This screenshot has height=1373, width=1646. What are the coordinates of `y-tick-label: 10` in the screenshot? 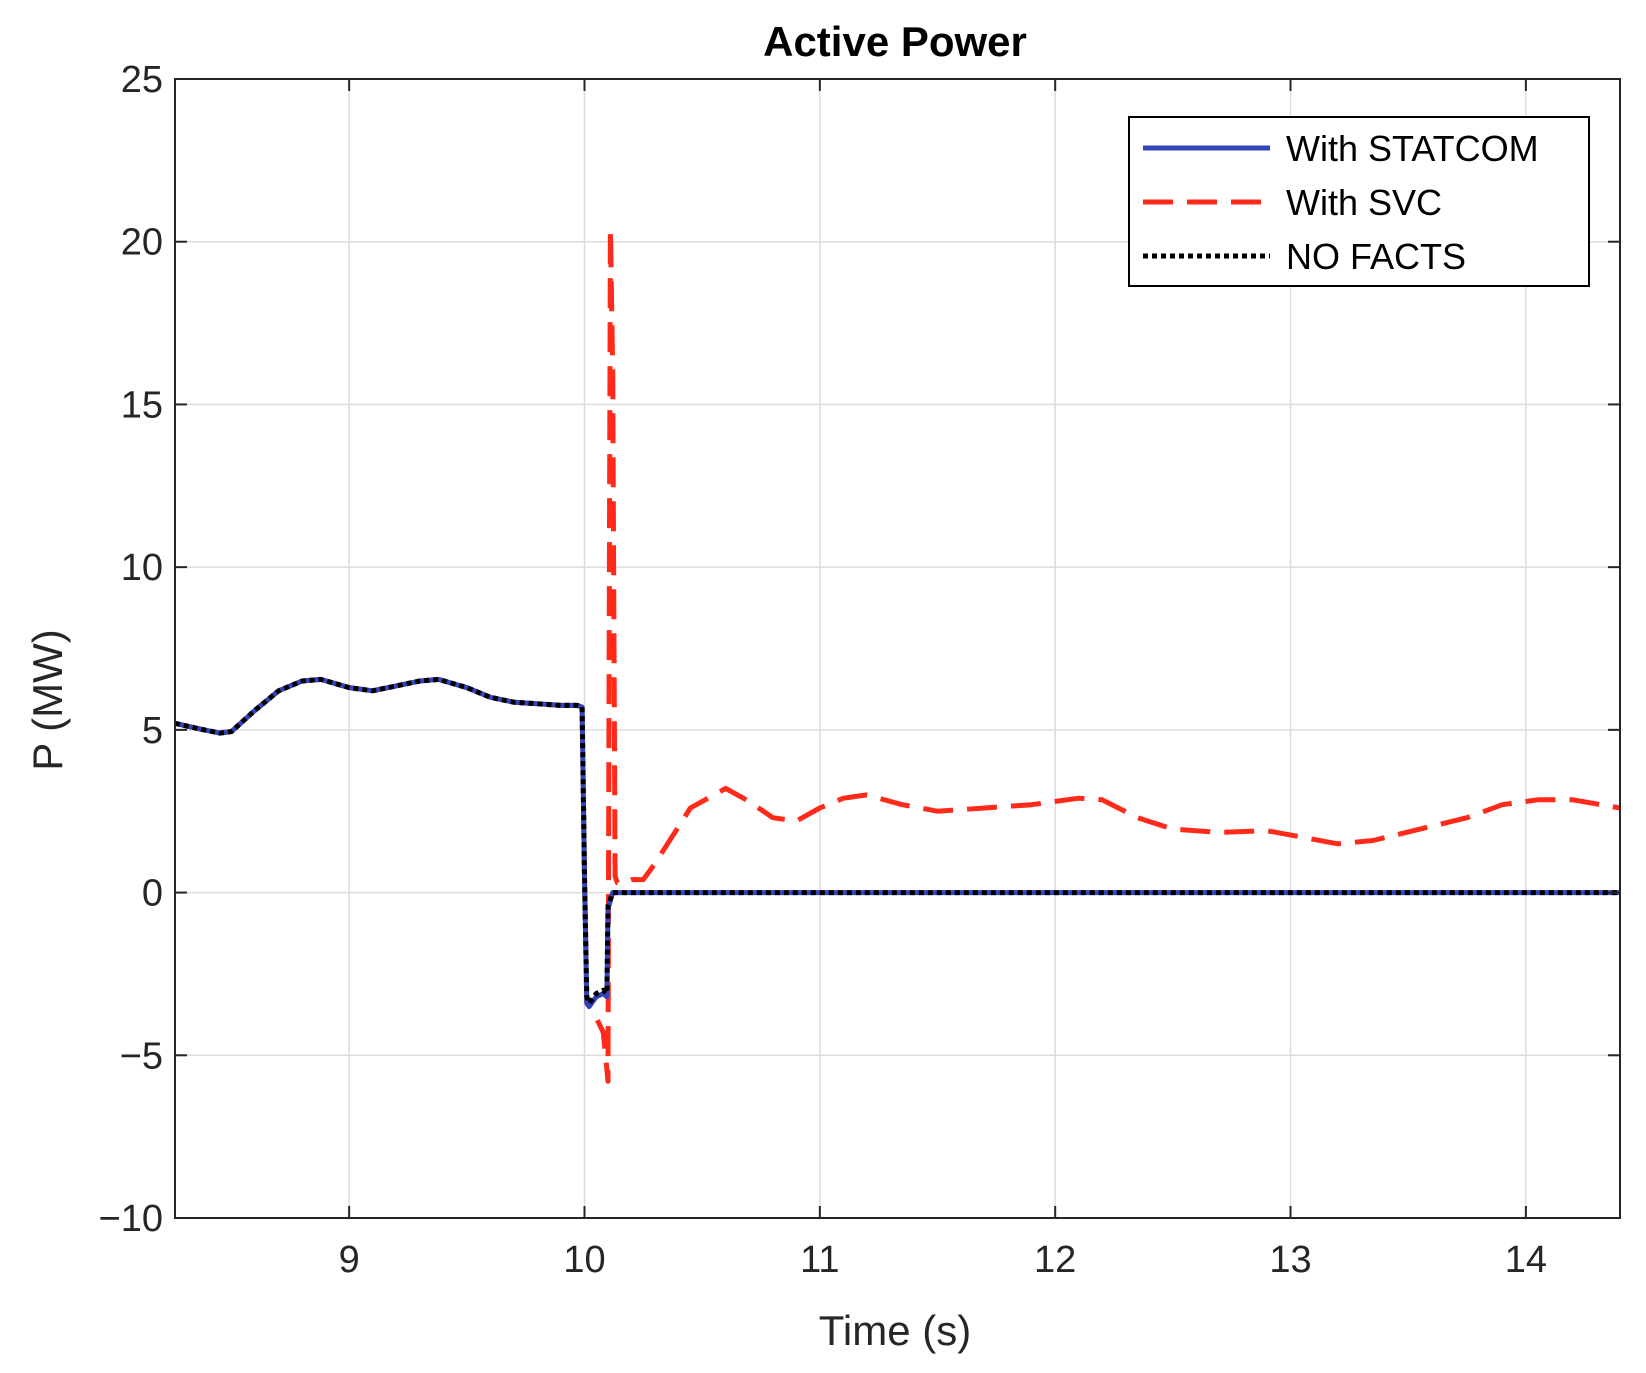 It's located at (142, 568).